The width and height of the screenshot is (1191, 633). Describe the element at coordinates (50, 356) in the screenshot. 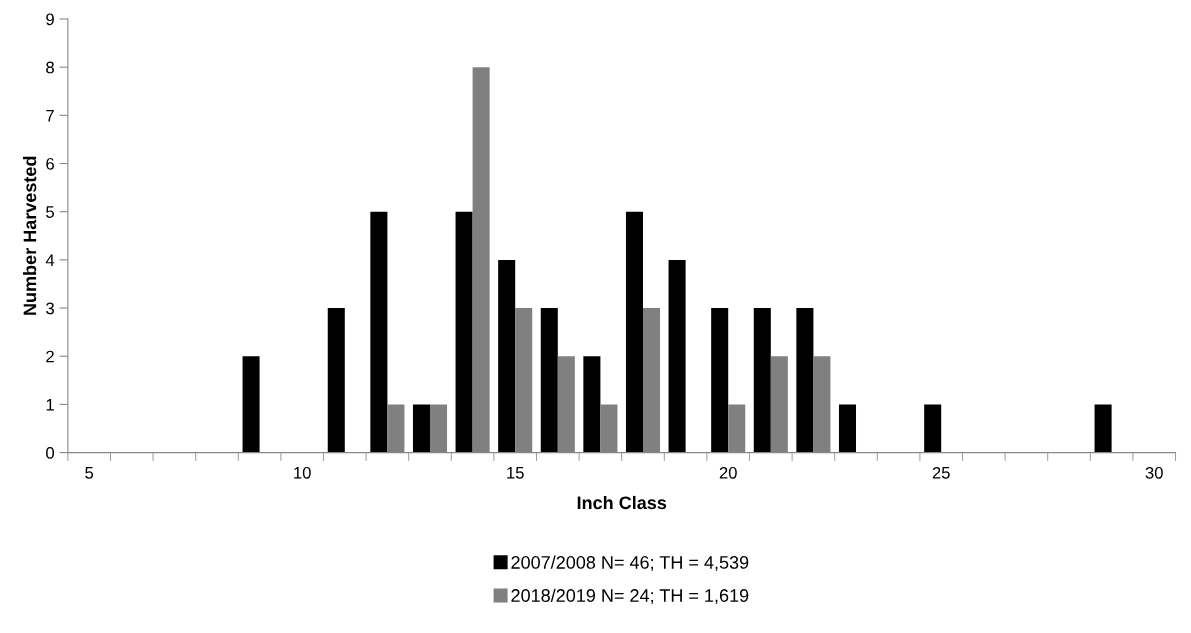

I see `y-tick-label: 2` at that location.